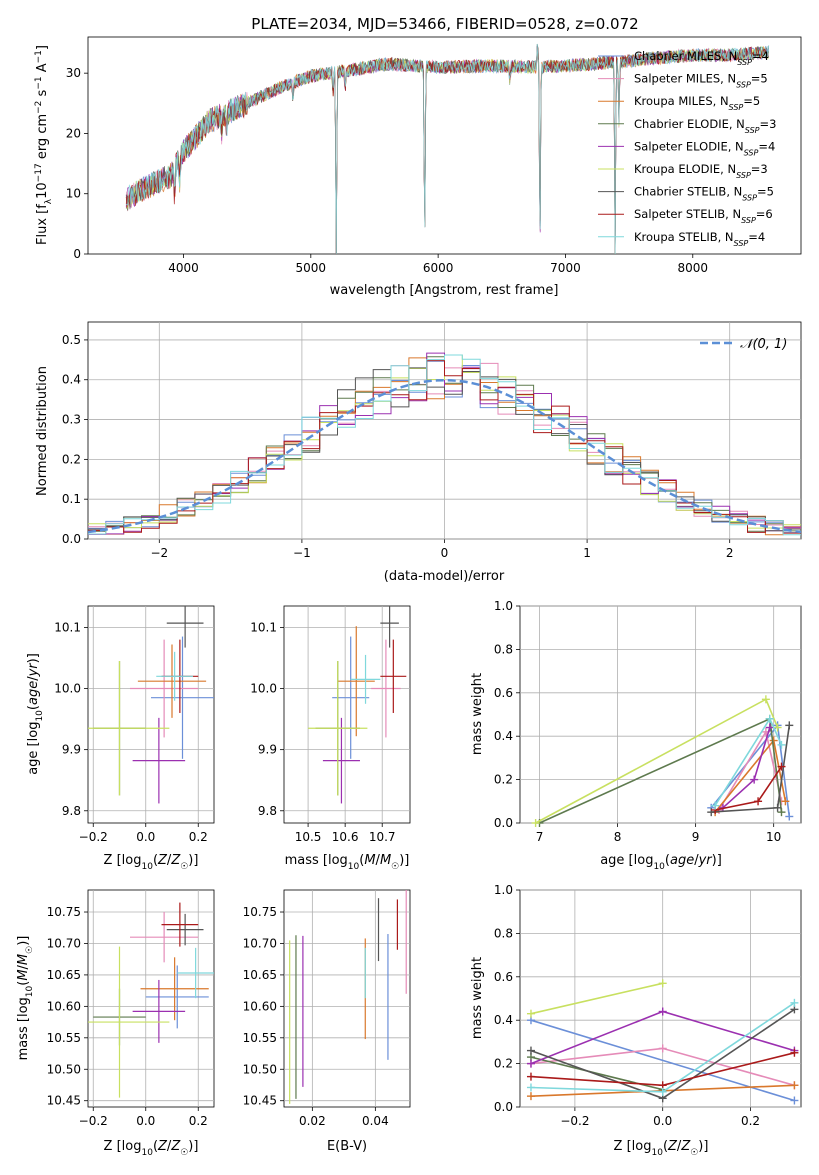 The width and height of the screenshot is (819, 1175). I want to click on residuals-ytick-label: 0.3, so click(71, 420).